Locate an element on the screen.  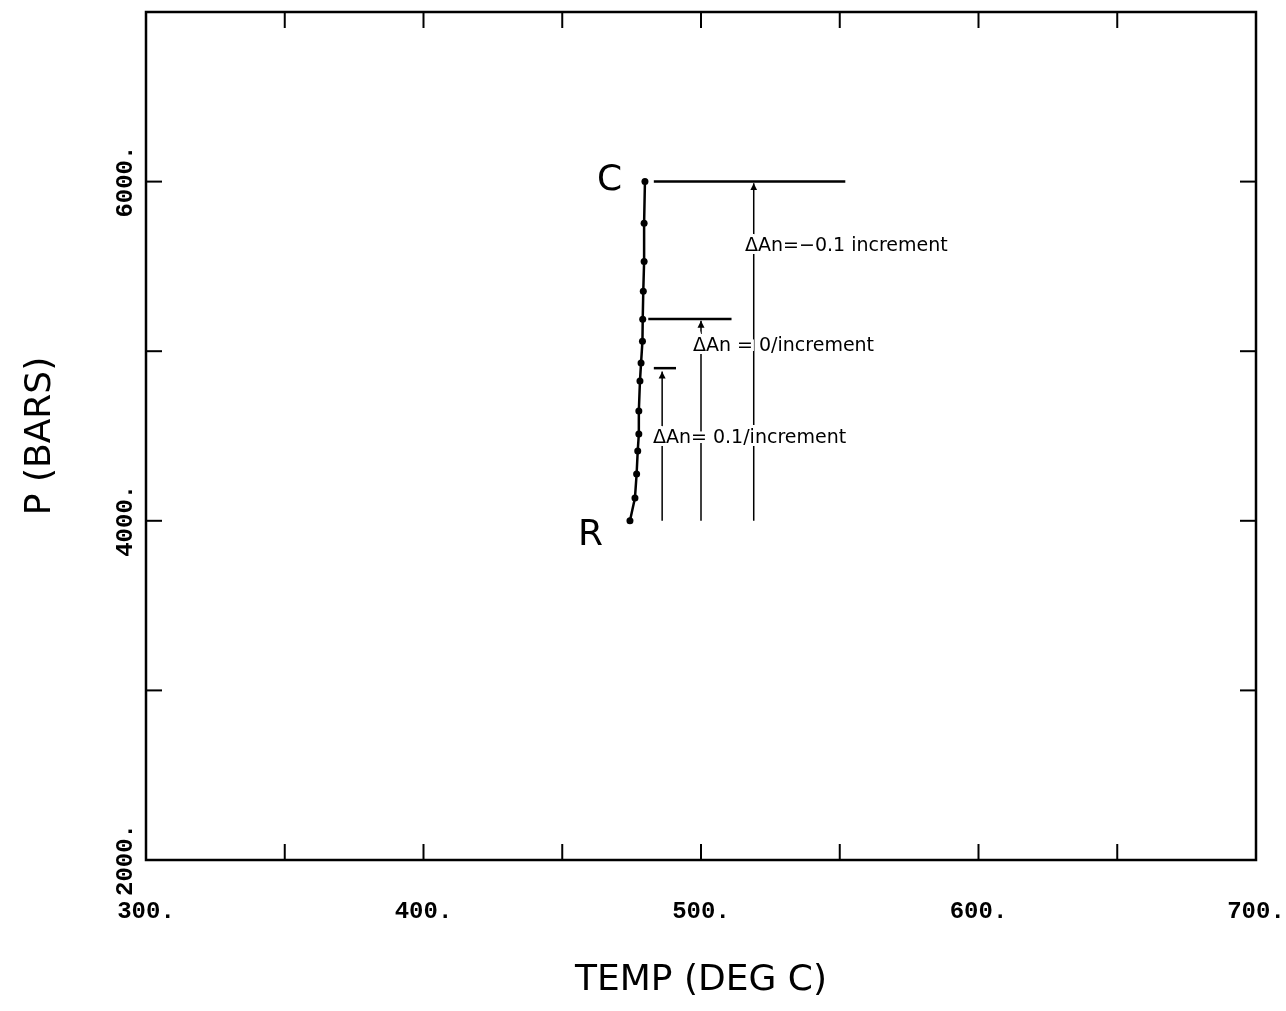
x-tick-label: 400. is located at coordinates (423, 911).